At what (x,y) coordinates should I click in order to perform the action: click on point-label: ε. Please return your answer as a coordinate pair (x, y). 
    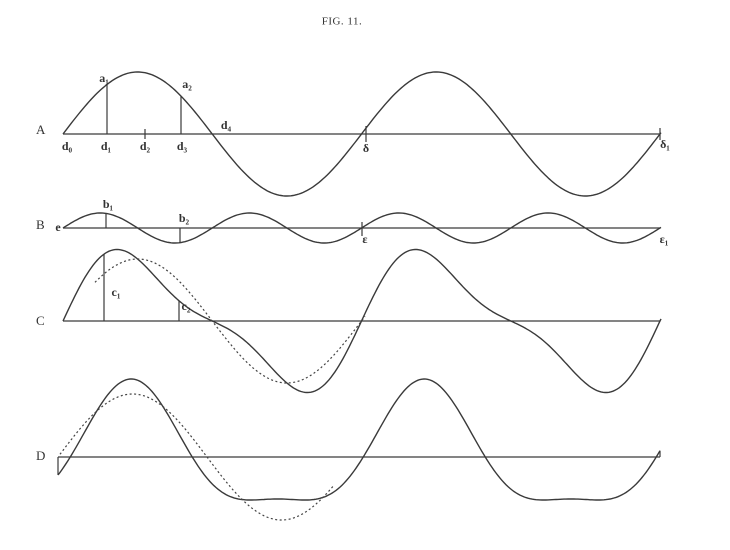
    Looking at the image, I should click on (364, 239).